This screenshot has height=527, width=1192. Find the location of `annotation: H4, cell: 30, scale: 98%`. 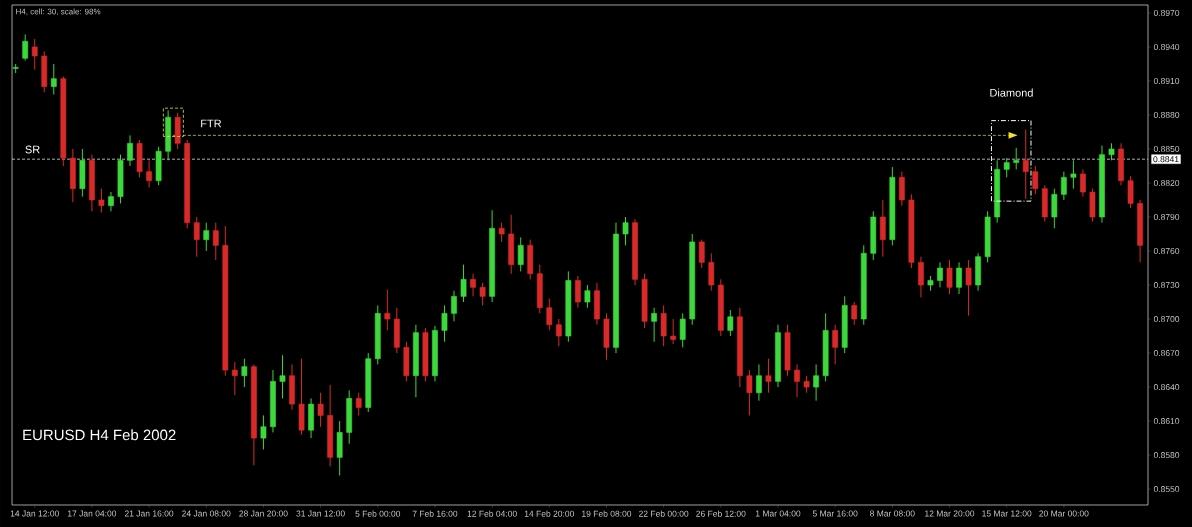

annotation: H4, cell: 30, scale: 98% is located at coordinates (58, 12).